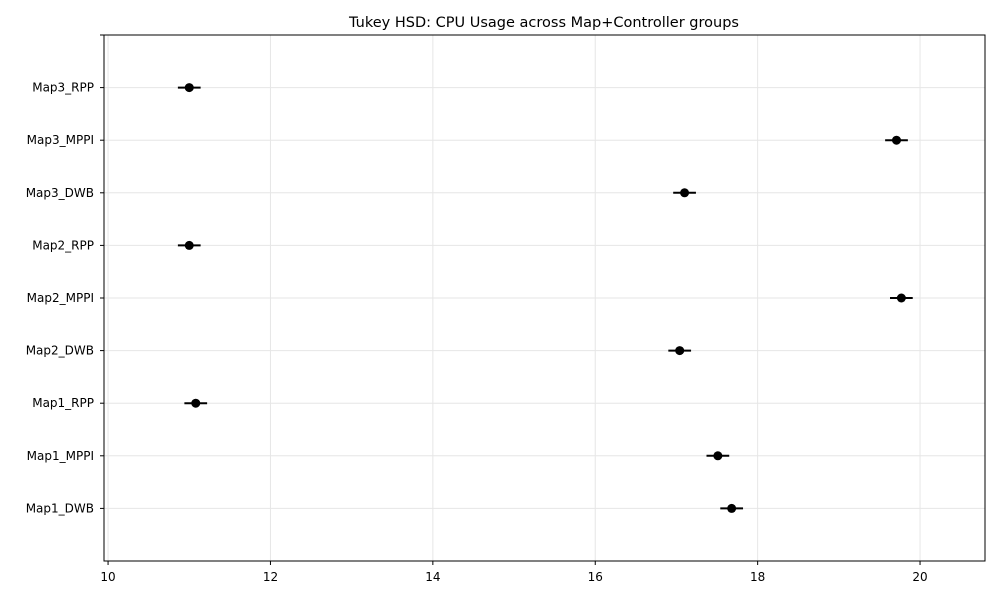  I want to click on y-tick-label: Map3_DWB, so click(60, 193).